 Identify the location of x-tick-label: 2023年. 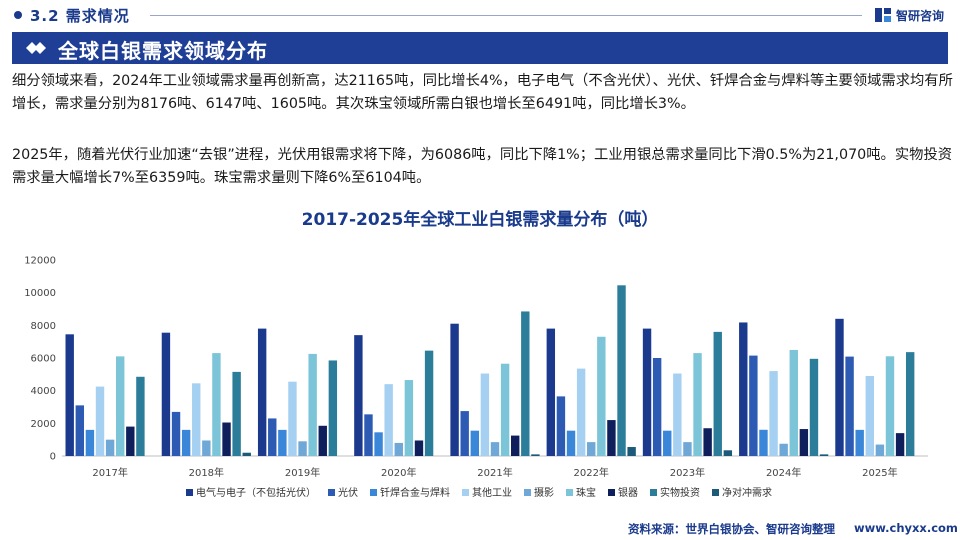
(687, 472).